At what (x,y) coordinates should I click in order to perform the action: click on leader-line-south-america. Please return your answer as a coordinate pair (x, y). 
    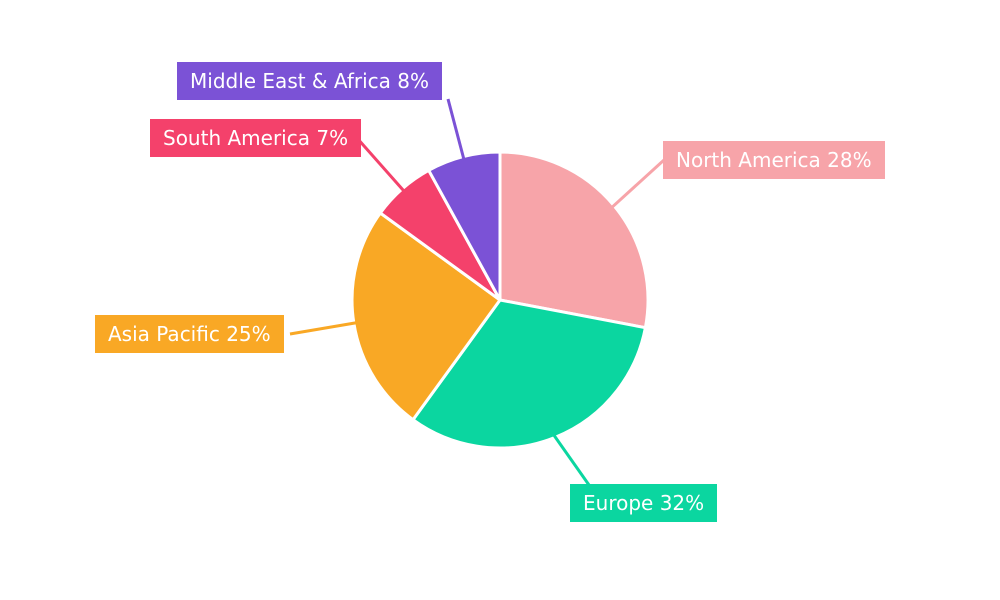
    Looking at the image, I should click on (380, 165).